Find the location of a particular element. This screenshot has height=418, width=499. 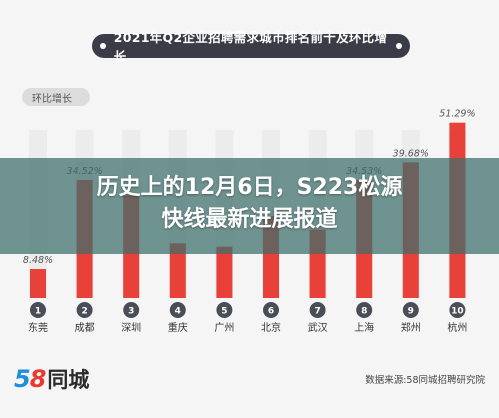

title-dot-left is located at coordinates (103, 46).